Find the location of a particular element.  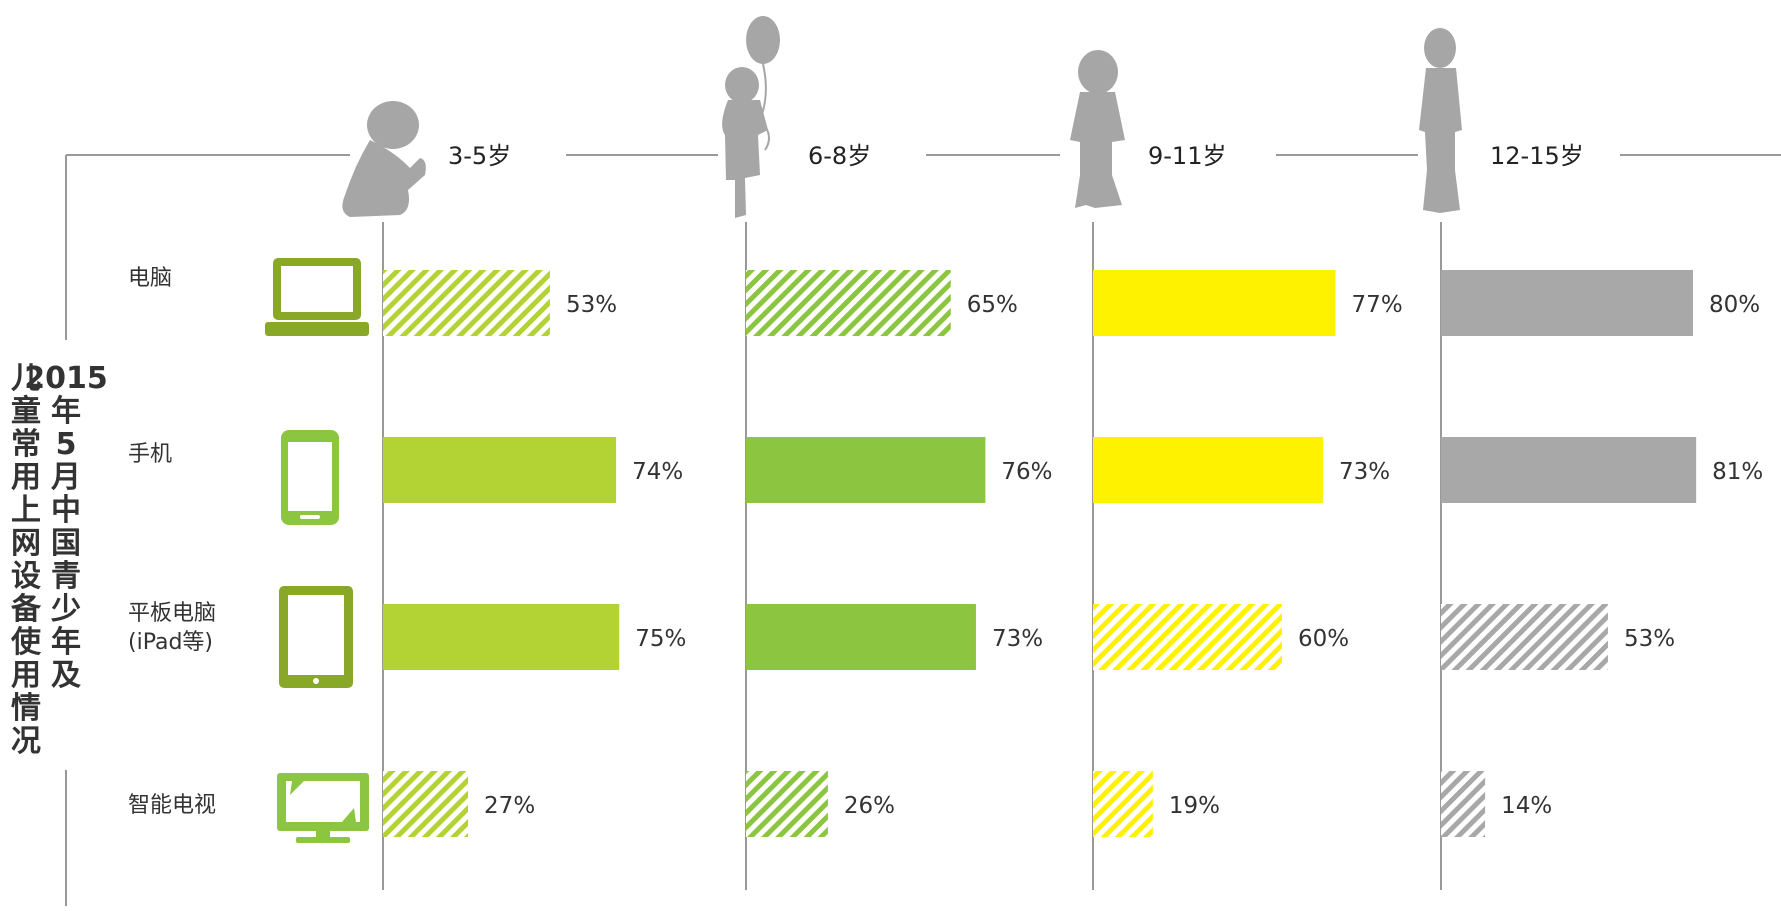

value-label-3-0: 80% is located at coordinates (1734, 305).